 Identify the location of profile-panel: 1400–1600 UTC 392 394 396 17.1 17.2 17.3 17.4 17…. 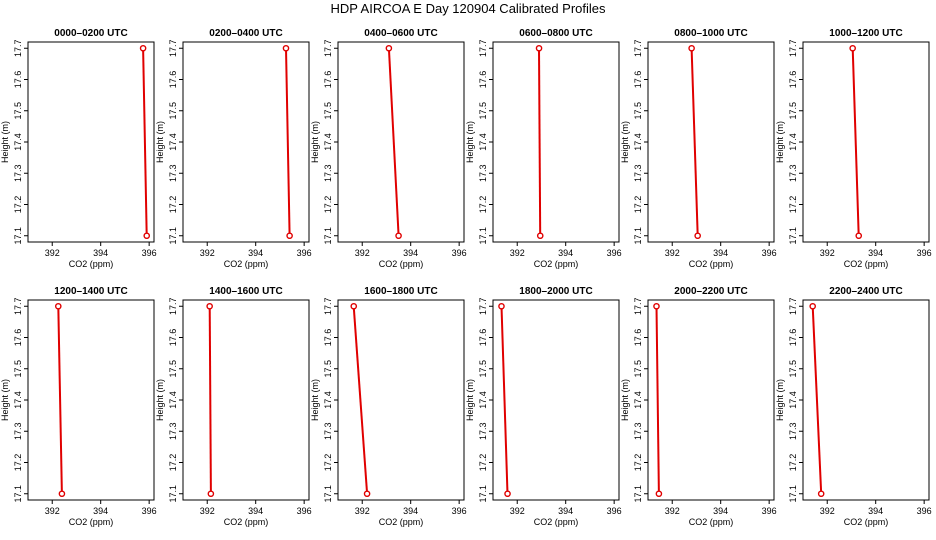
(233, 406).